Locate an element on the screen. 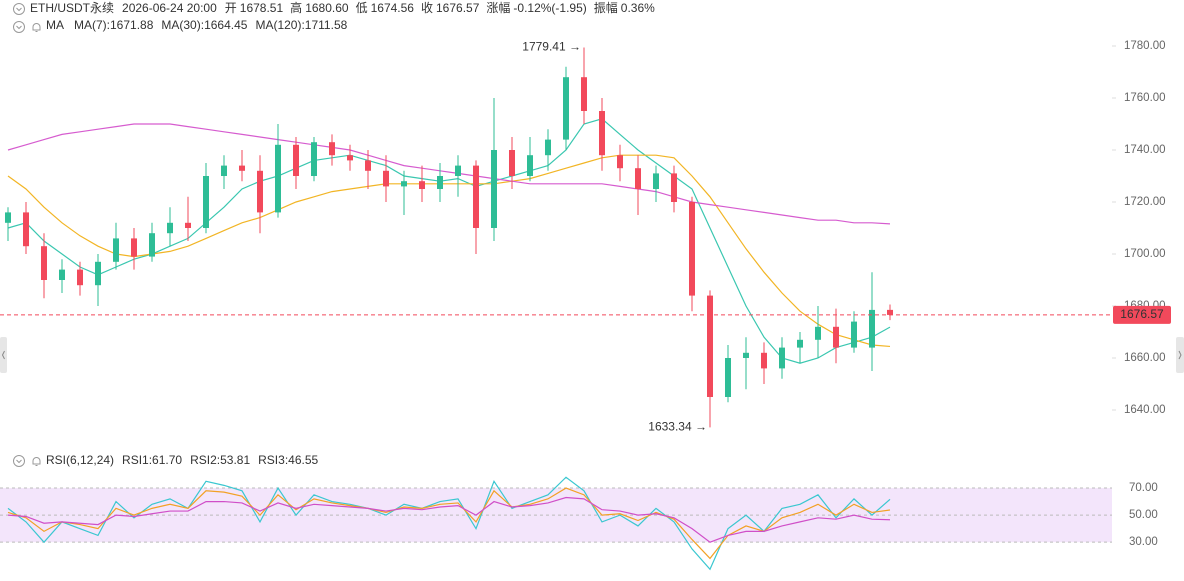 The width and height of the screenshot is (1184, 581). legend-text: 涨幅 is located at coordinates (498, 7).